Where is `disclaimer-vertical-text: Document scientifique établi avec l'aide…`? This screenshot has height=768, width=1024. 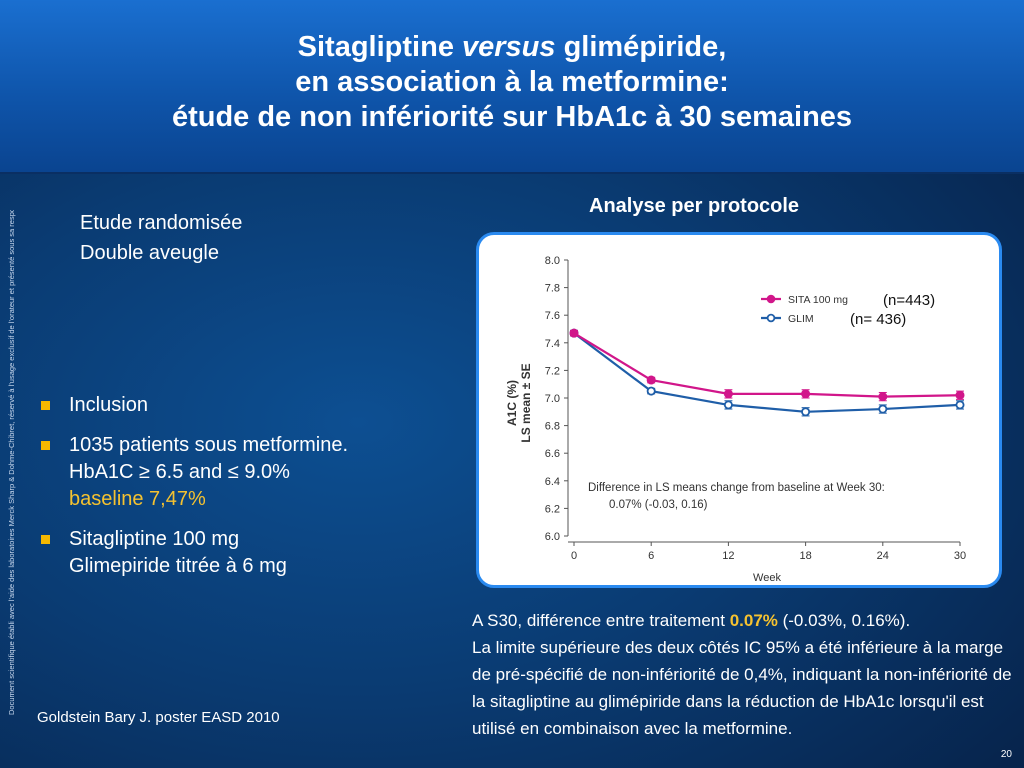 disclaimer-vertical-text: Document scientifique établi avec l'aide… is located at coordinates (11, 462).